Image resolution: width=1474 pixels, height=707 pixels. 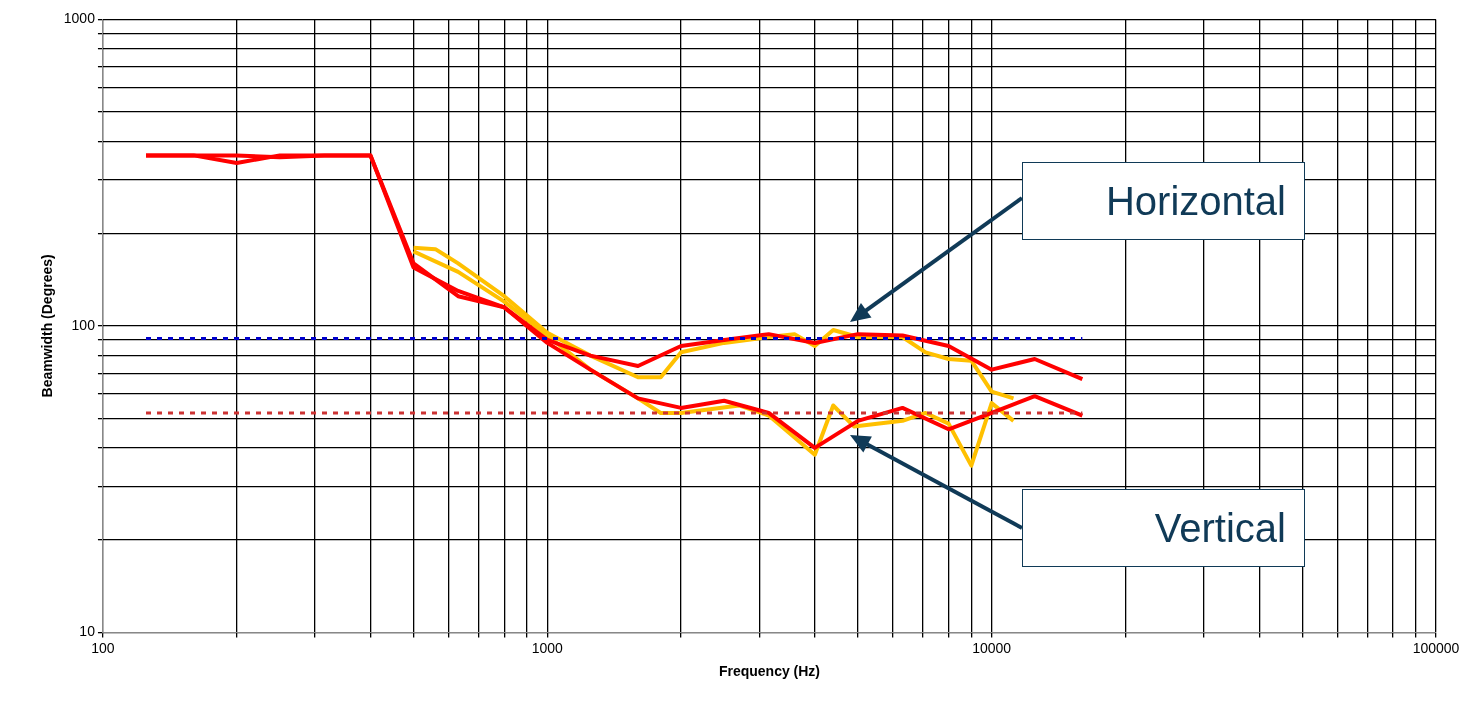 What do you see at coordinates (992, 647) in the screenshot?
I see `x-tick-label: 10000` at bounding box center [992, 647].